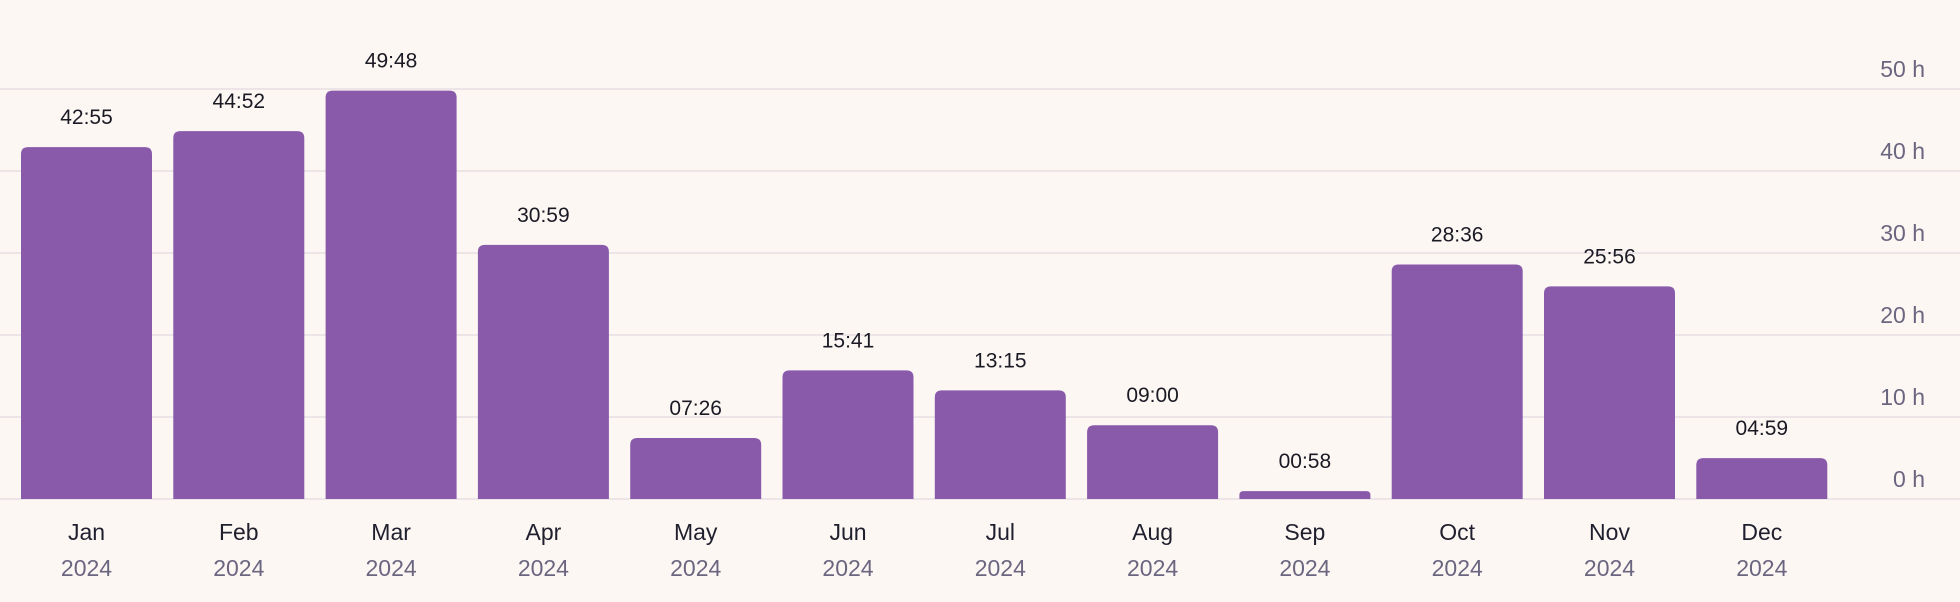 The width and height of the screenshot is (1960, 602). Describe the element at coordinates (1609, 392) in the screenshot. I see `bar-nov` at that location.